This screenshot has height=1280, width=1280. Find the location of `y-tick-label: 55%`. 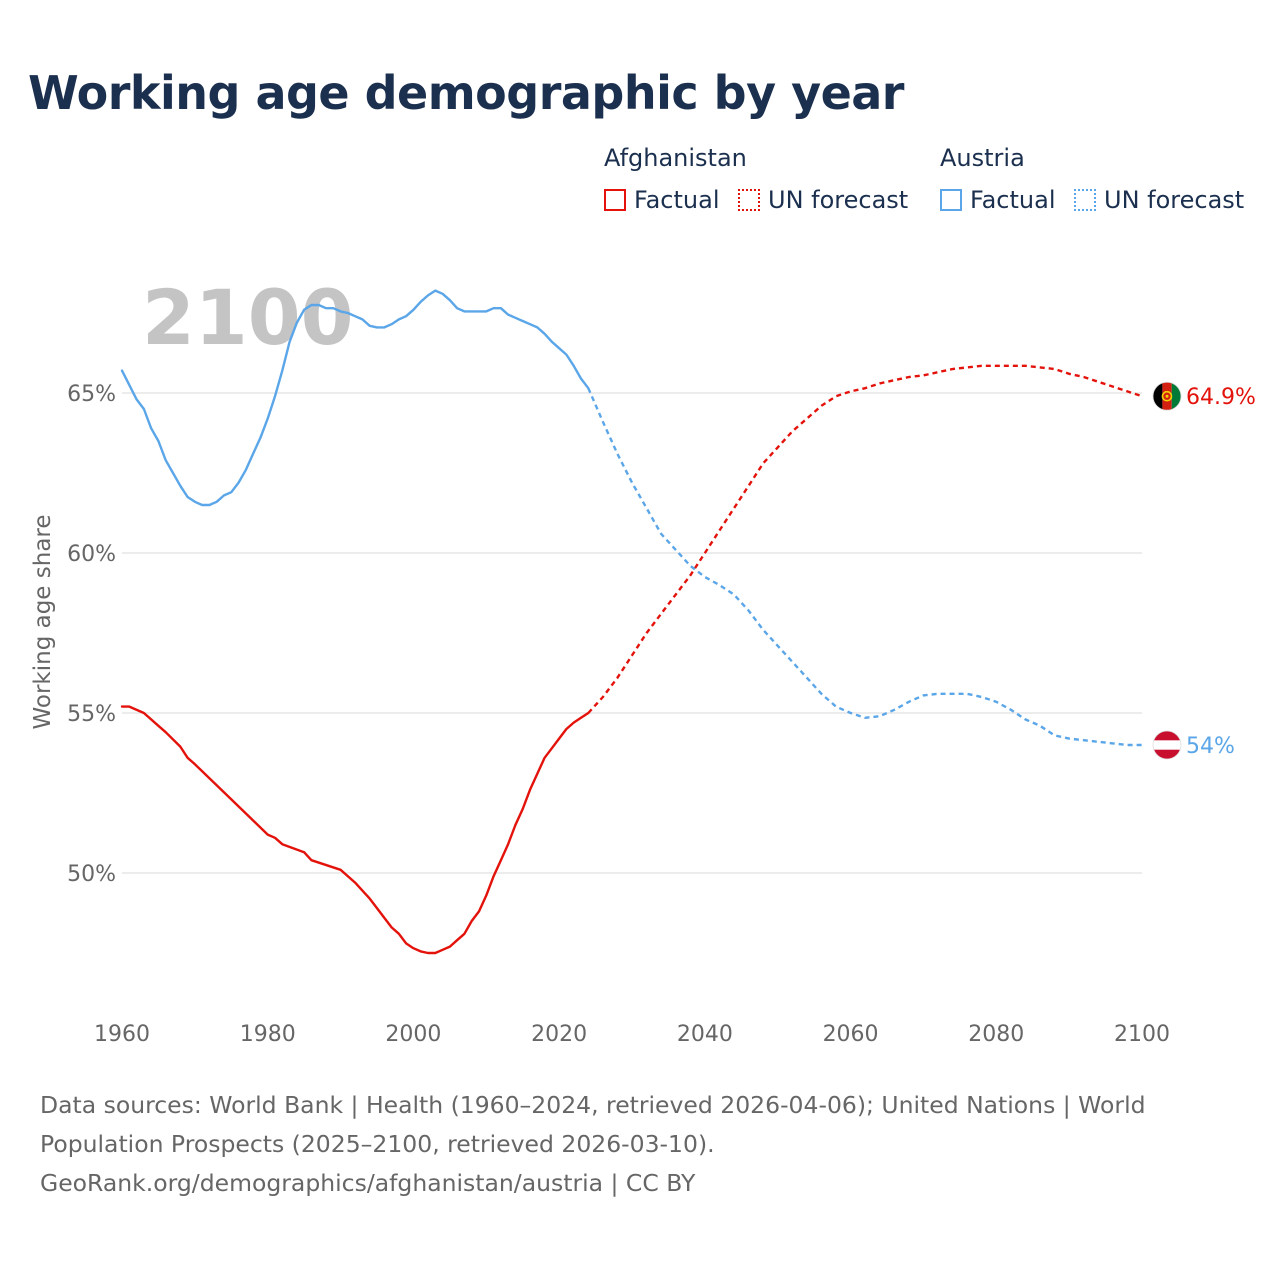

y-tick-label: 55% is located at coordinates (91, 714).